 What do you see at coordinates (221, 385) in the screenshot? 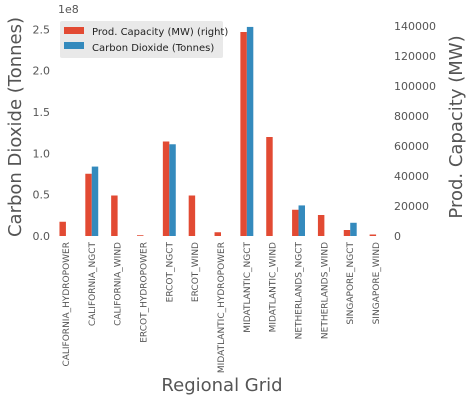
I see `x-axis-label: Regional Grid` at bounding box center [221, 385].